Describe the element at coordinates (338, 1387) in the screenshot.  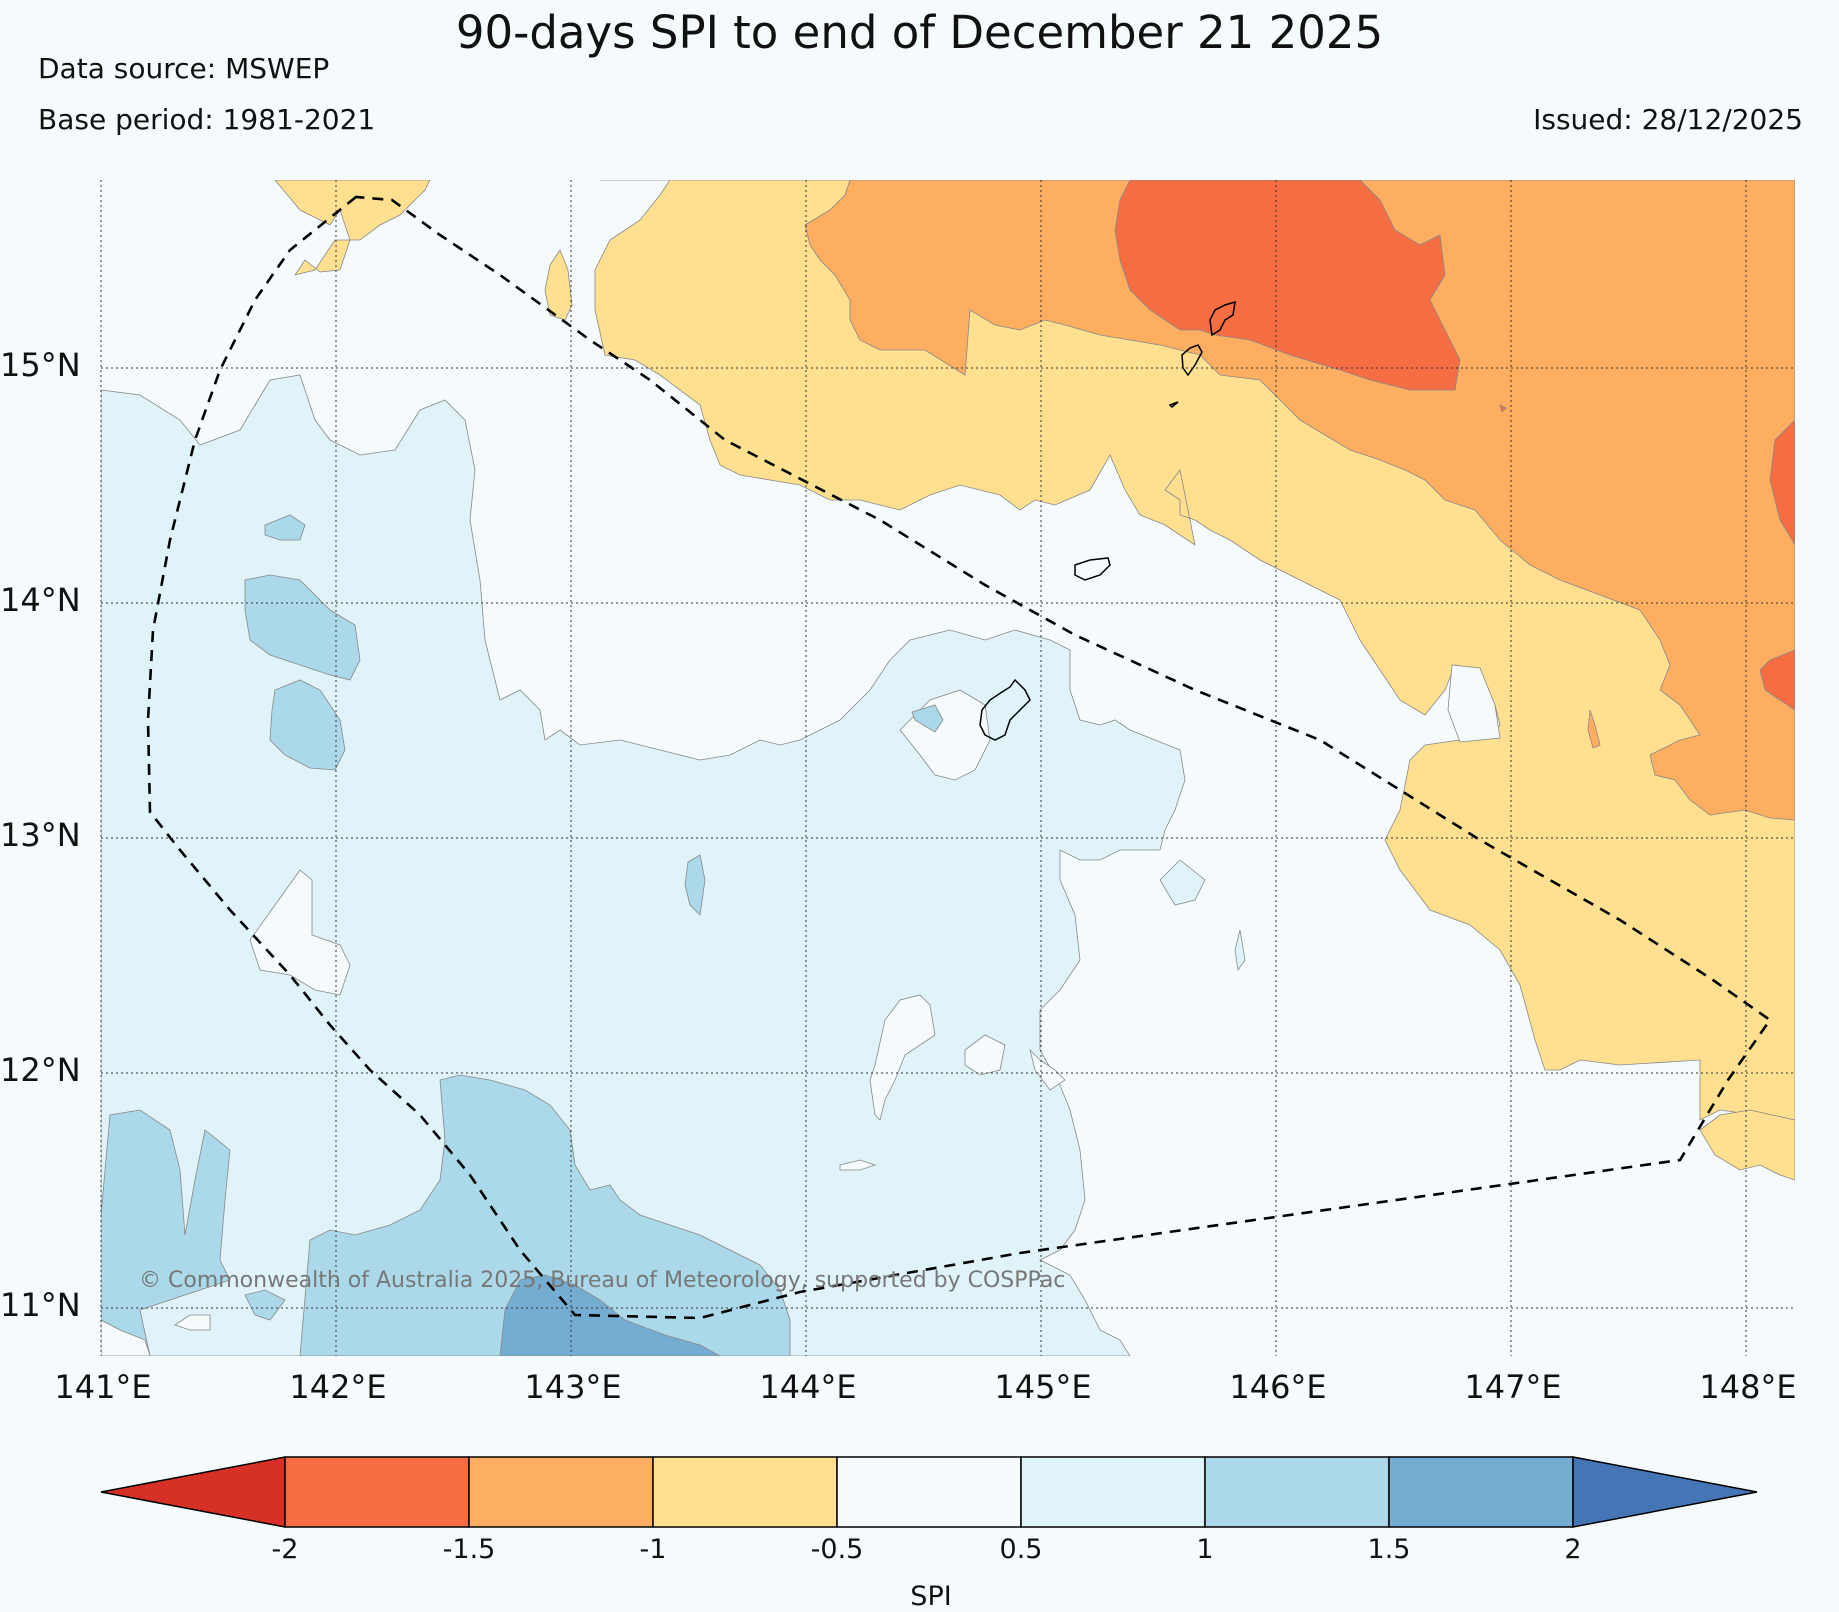
I see `lon-label: 142°E` at that location.